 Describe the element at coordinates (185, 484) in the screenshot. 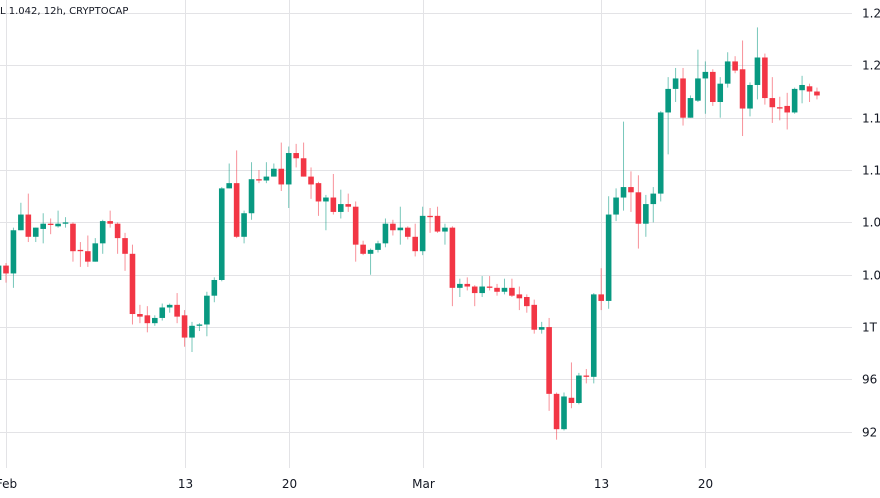

I see `x-tick-label: 13` at that location.